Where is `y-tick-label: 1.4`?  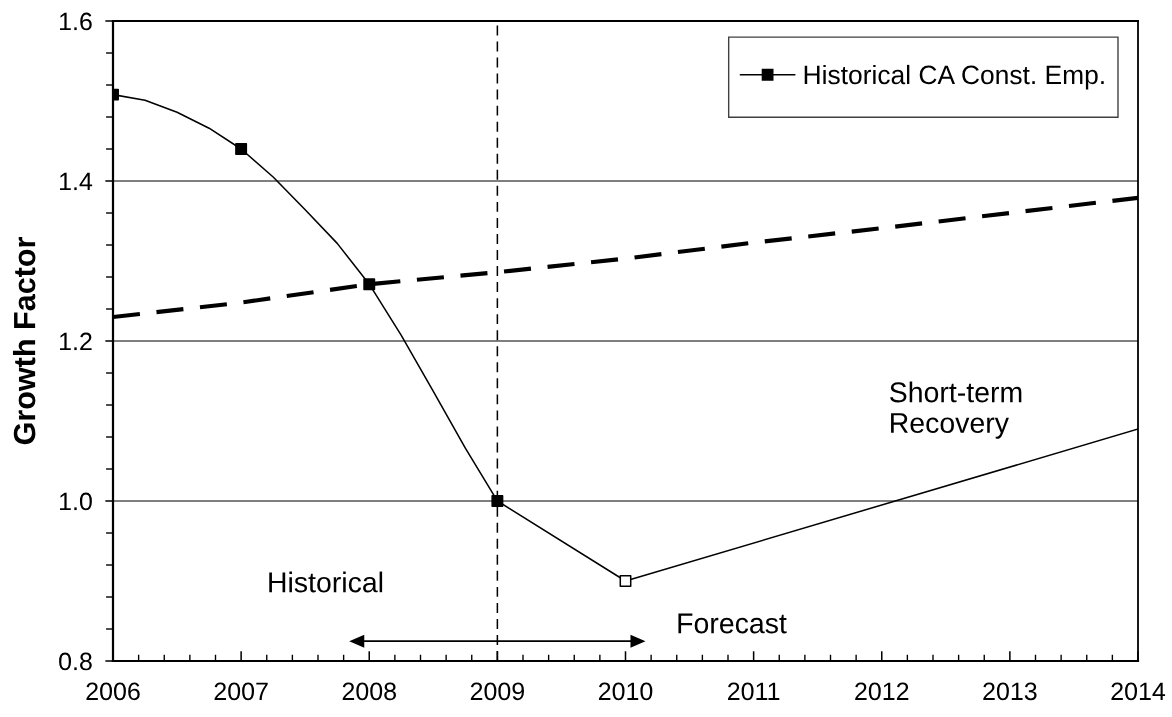 y-tick-label: 1.4 is located at coordinates (76, 181).